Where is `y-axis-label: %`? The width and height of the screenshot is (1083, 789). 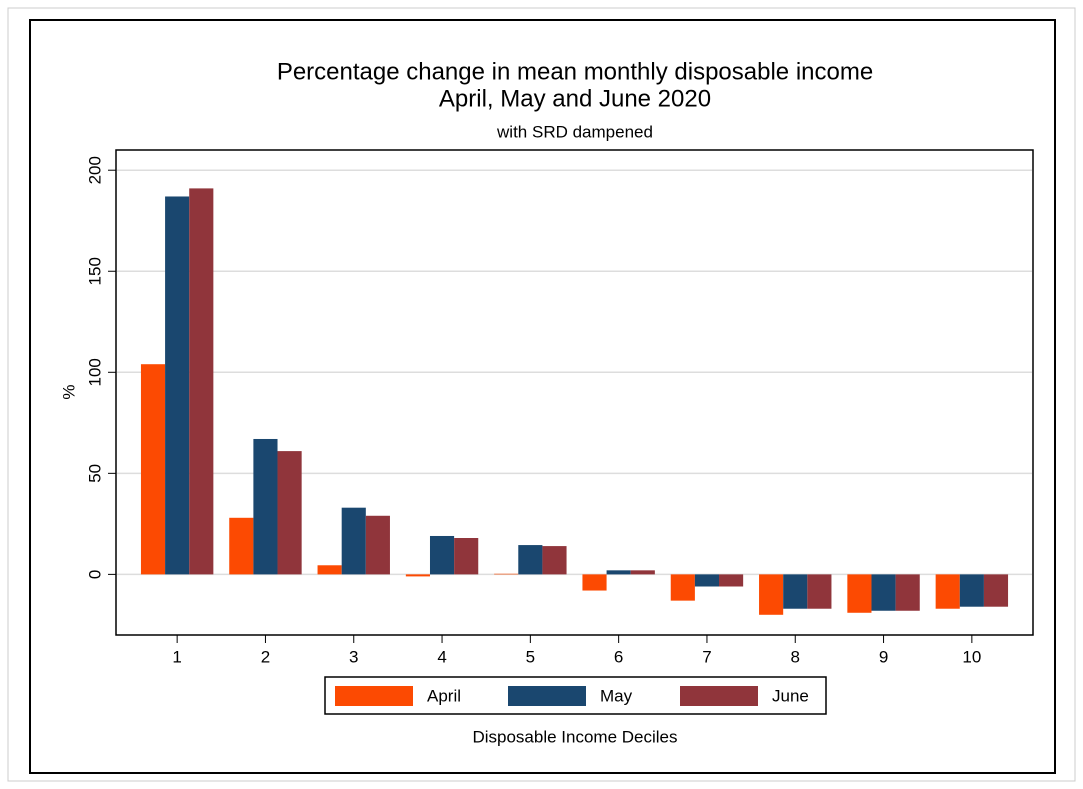
y-axis-label: % is located at coordinates (68, 391).